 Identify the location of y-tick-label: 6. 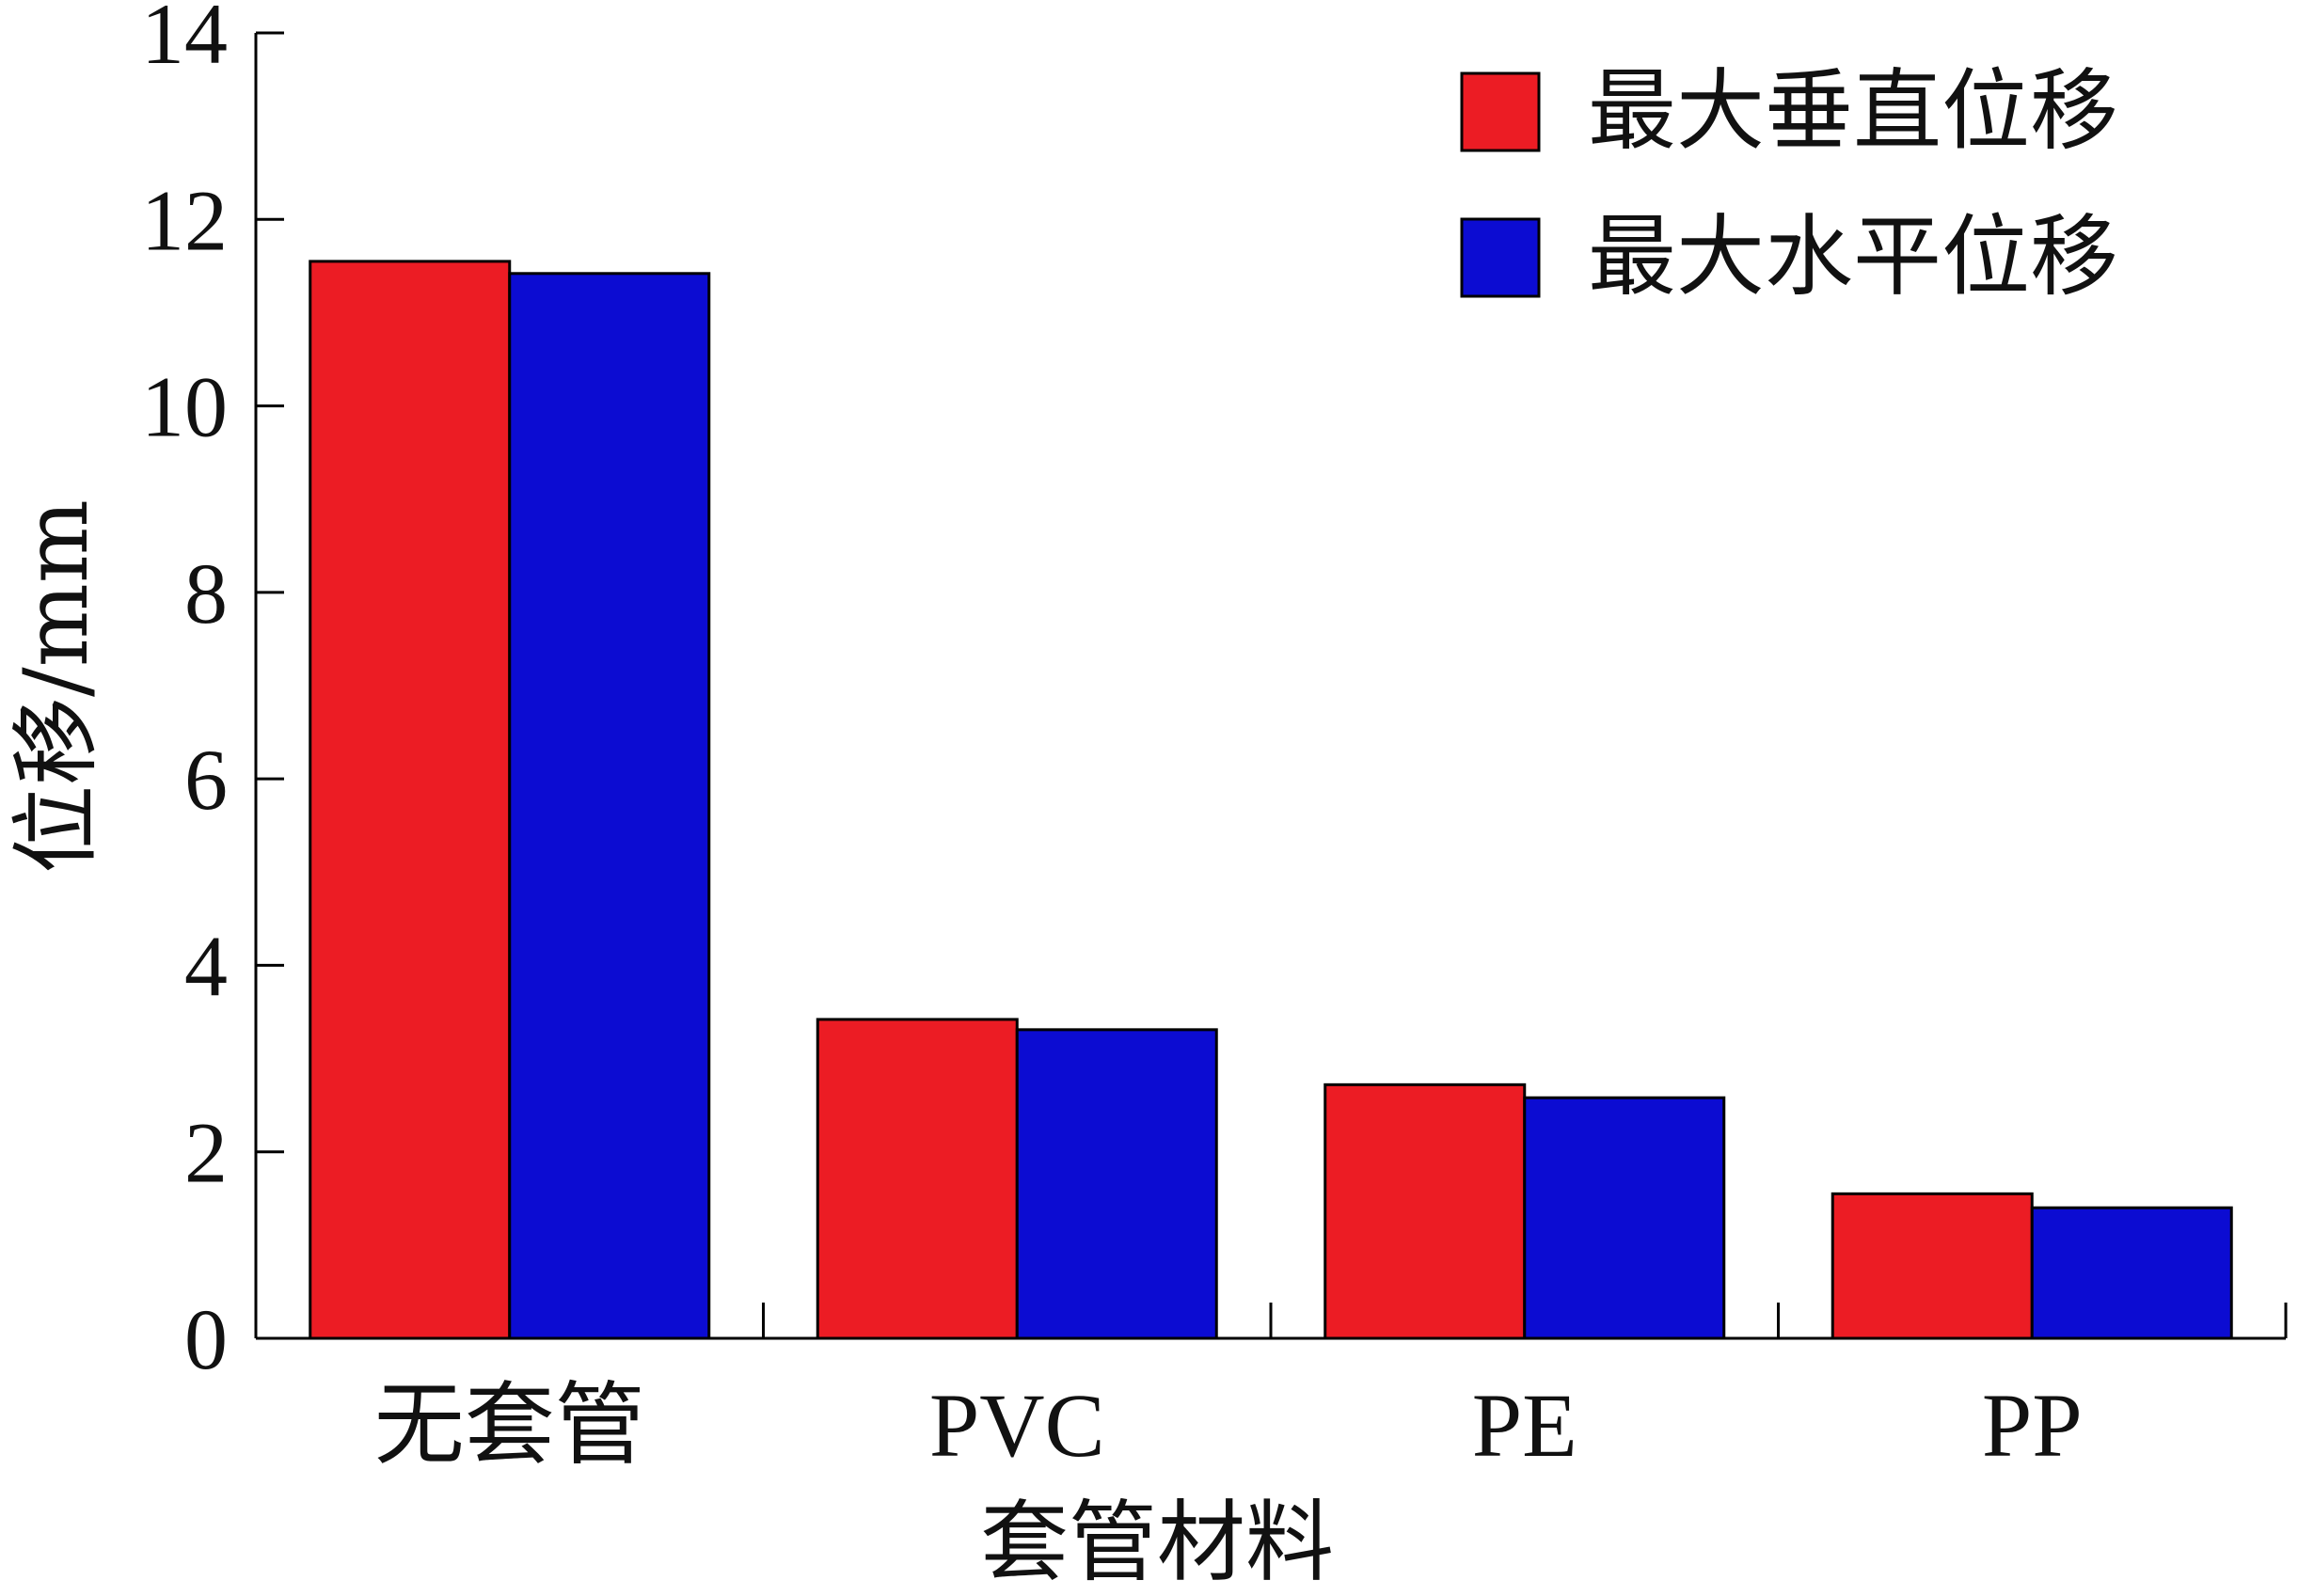
(206, 780).